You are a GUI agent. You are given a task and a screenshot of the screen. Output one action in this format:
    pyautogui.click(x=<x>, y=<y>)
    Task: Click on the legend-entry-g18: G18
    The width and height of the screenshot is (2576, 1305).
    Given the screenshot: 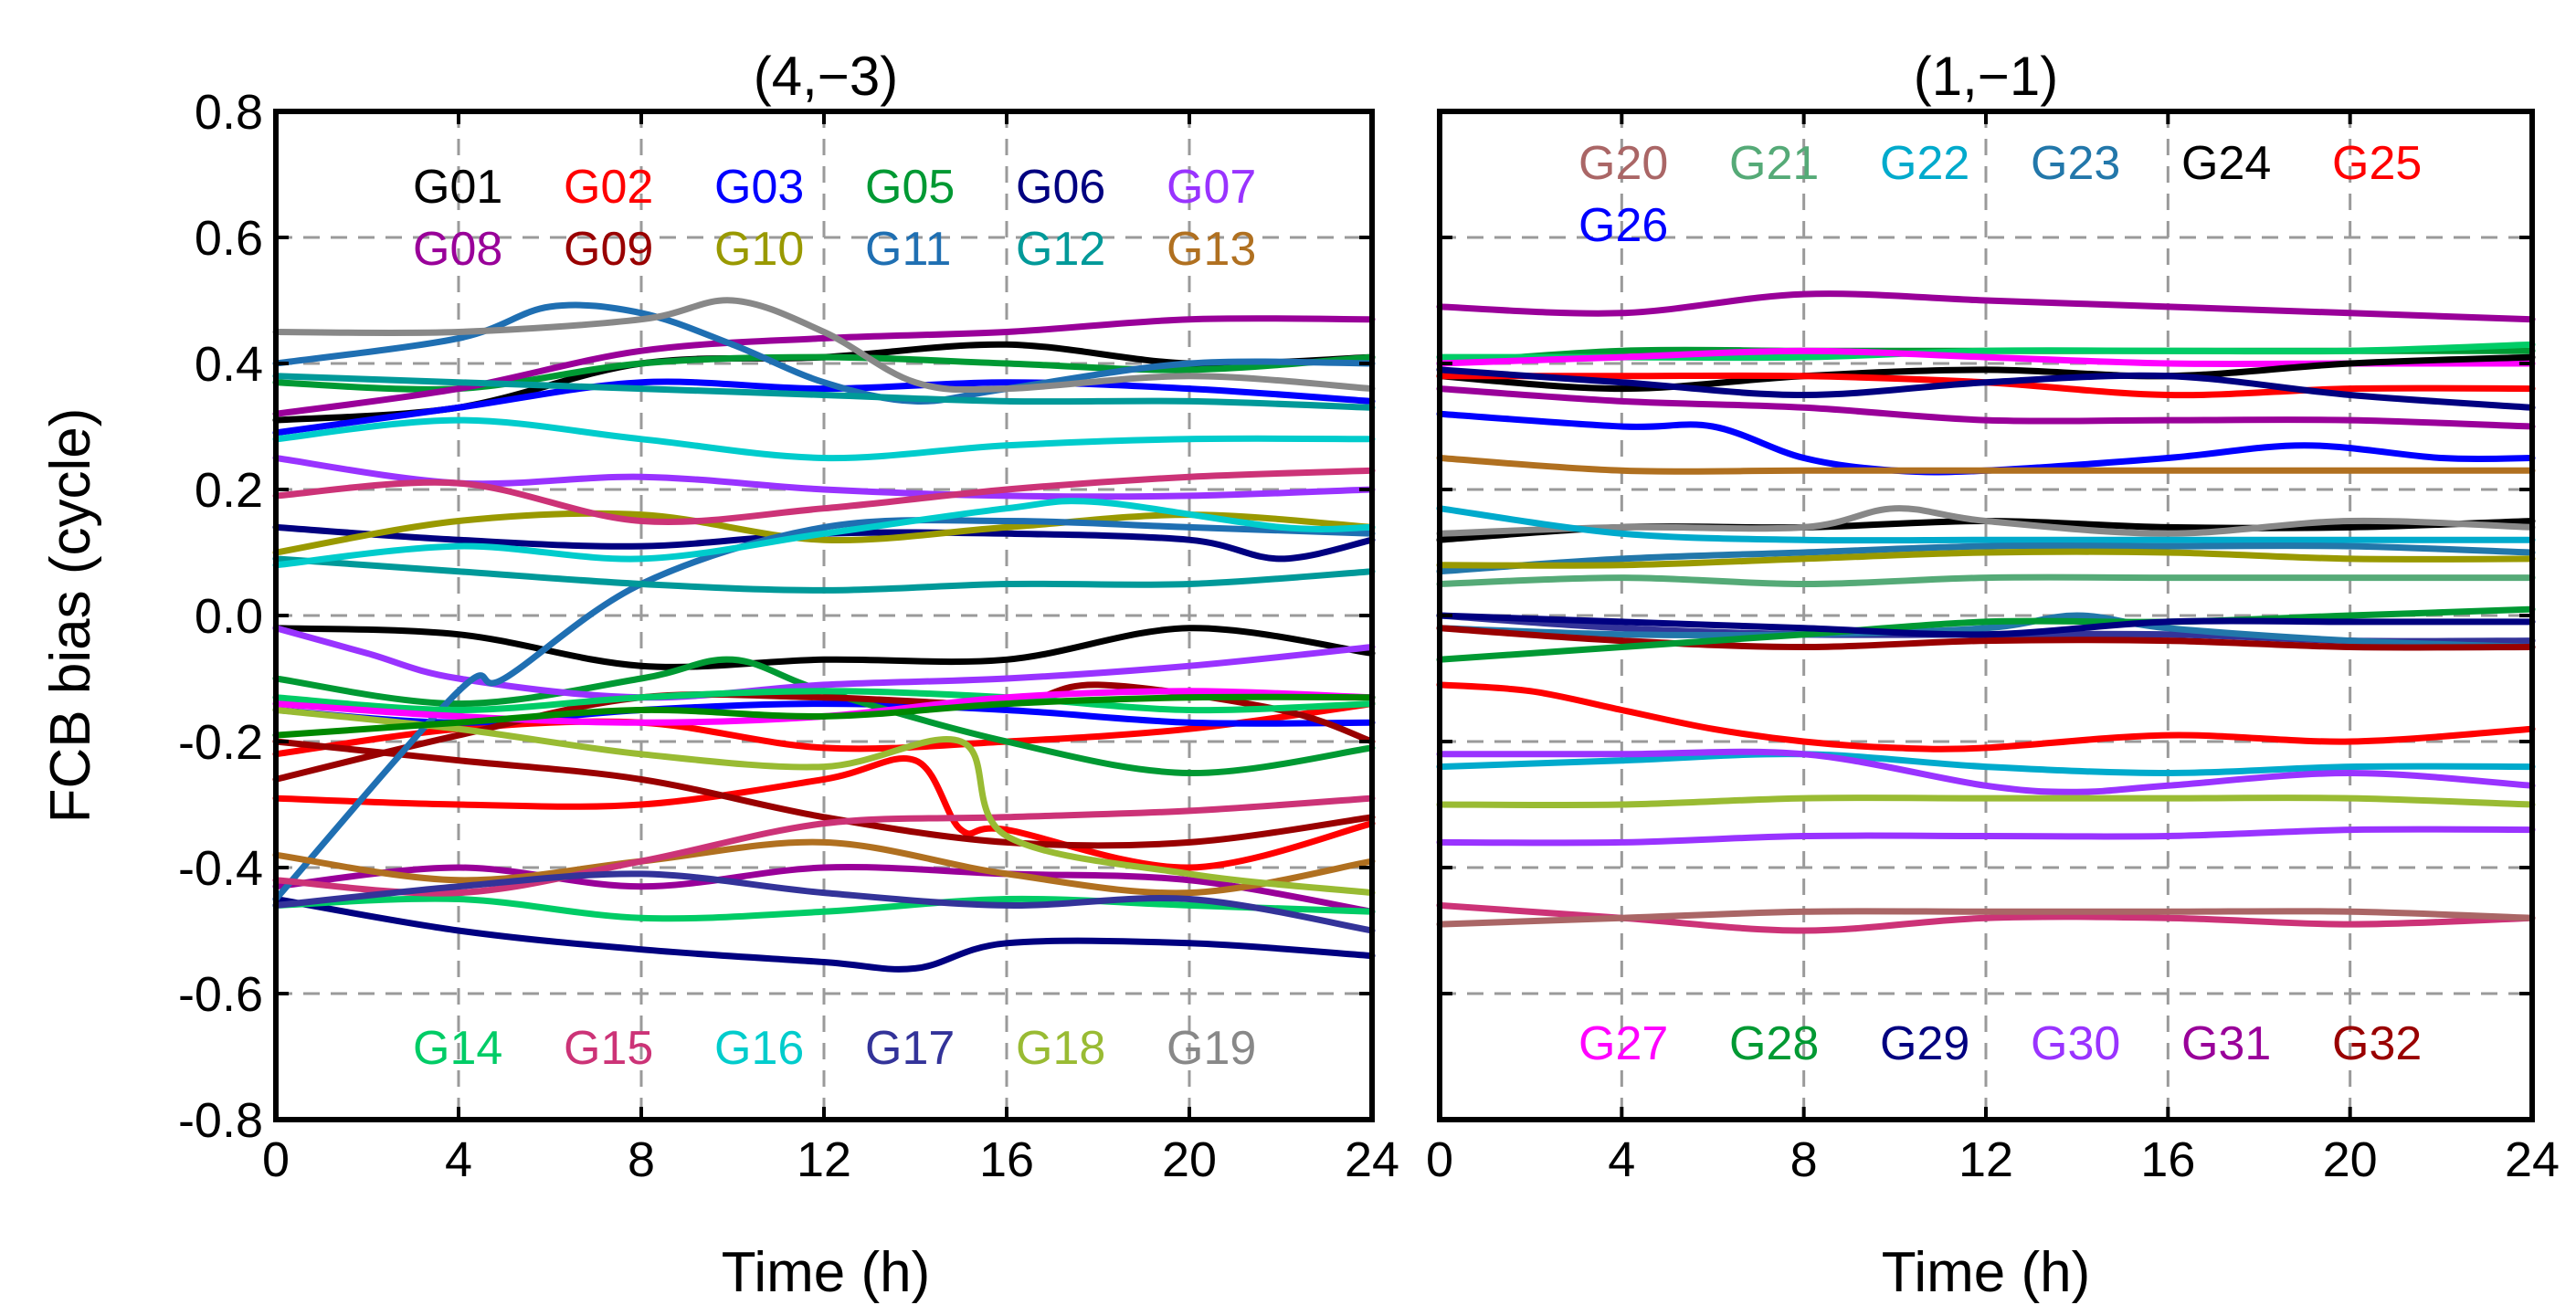 What is the action you would take?
    pyautogui.click(x=1060, y=1049)
    